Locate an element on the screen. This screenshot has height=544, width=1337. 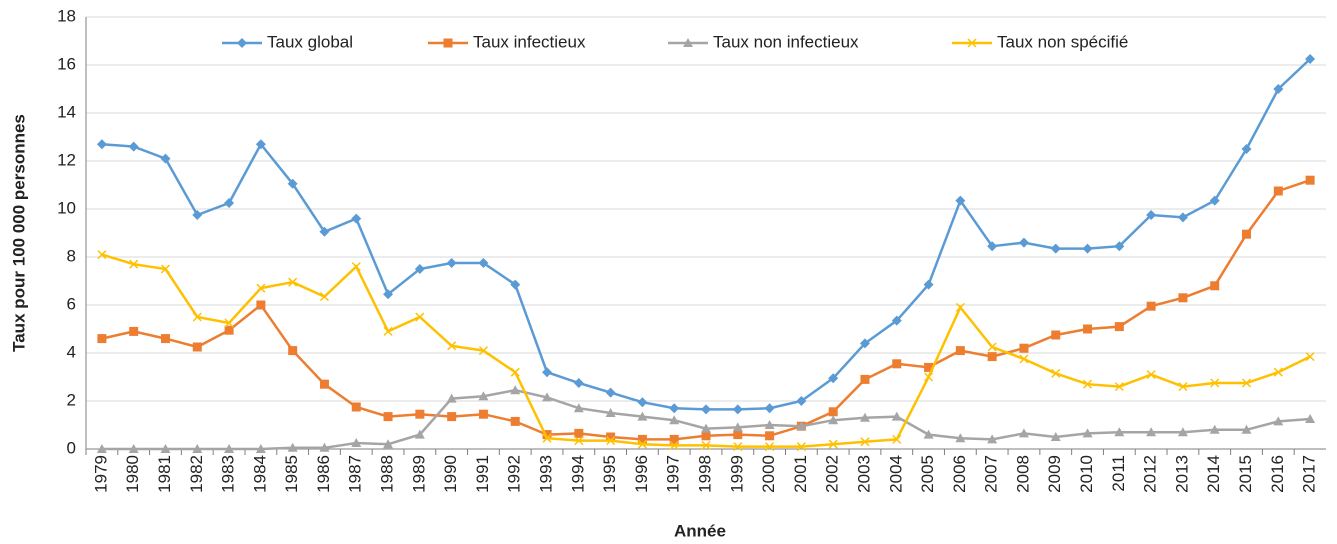
x-tick-label: 2014 is located at coordinates (1213, 474).